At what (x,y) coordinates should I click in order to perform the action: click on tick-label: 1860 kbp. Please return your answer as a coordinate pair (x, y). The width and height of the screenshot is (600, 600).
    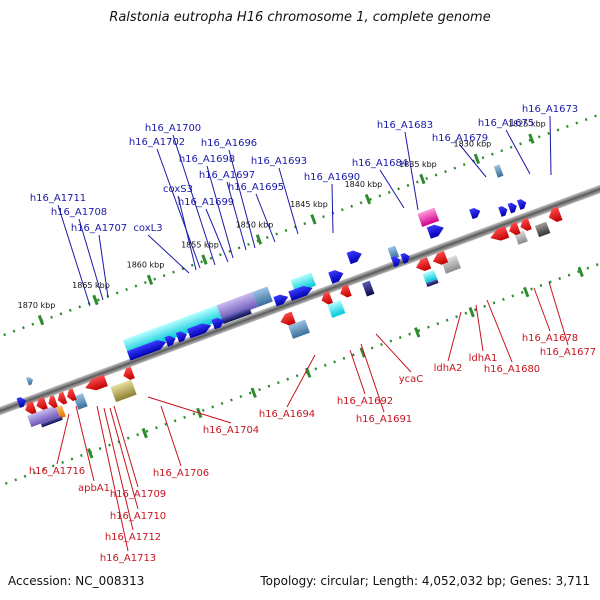
    Looking at the image, I should click on (146, 265).